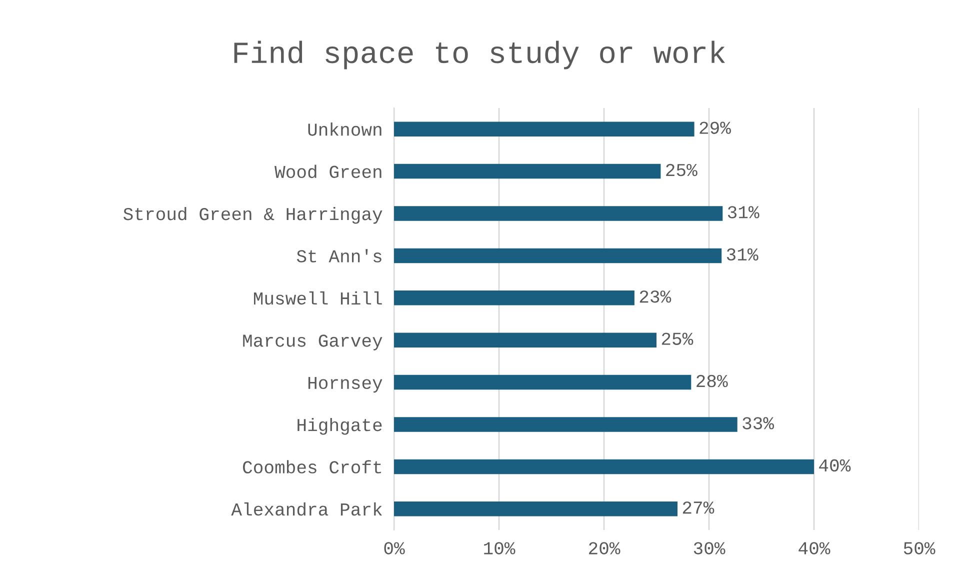  What do you see at coordinates (306, 509) in the screenshot?
I see `y-tick-label: Alexandra Park` at bounding box center [306, 509].